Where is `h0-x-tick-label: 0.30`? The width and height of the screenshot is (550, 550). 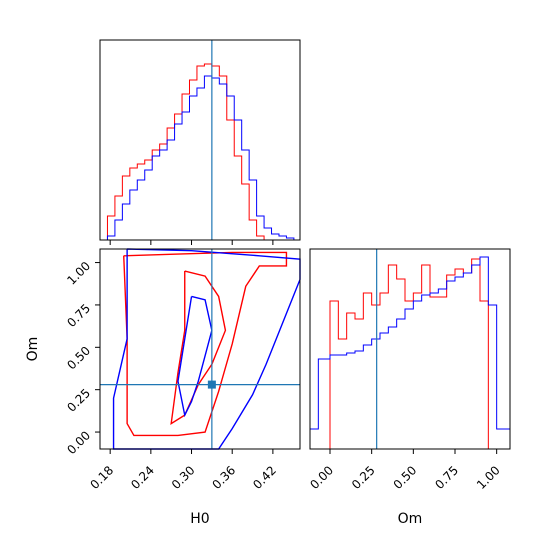
h0-x-tick-label: 0.30 is located at coordinates (183, 477).